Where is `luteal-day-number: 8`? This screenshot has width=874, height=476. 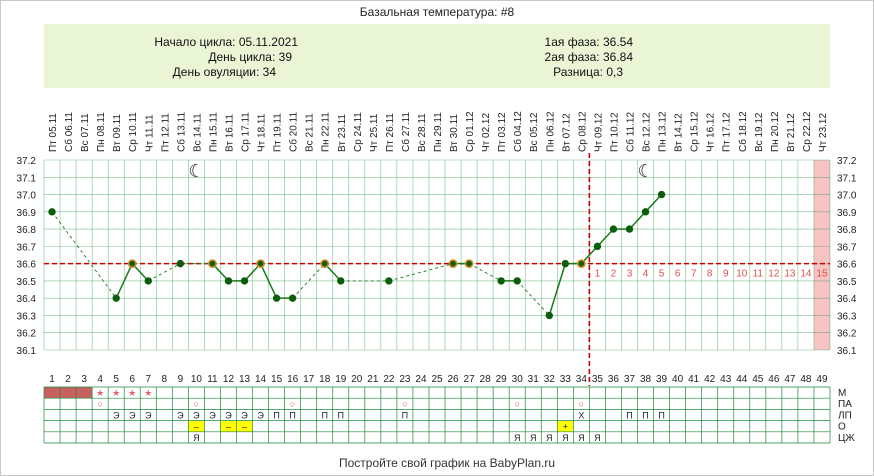
luteal-day-number: 8 is located at coordinates (710, 274).